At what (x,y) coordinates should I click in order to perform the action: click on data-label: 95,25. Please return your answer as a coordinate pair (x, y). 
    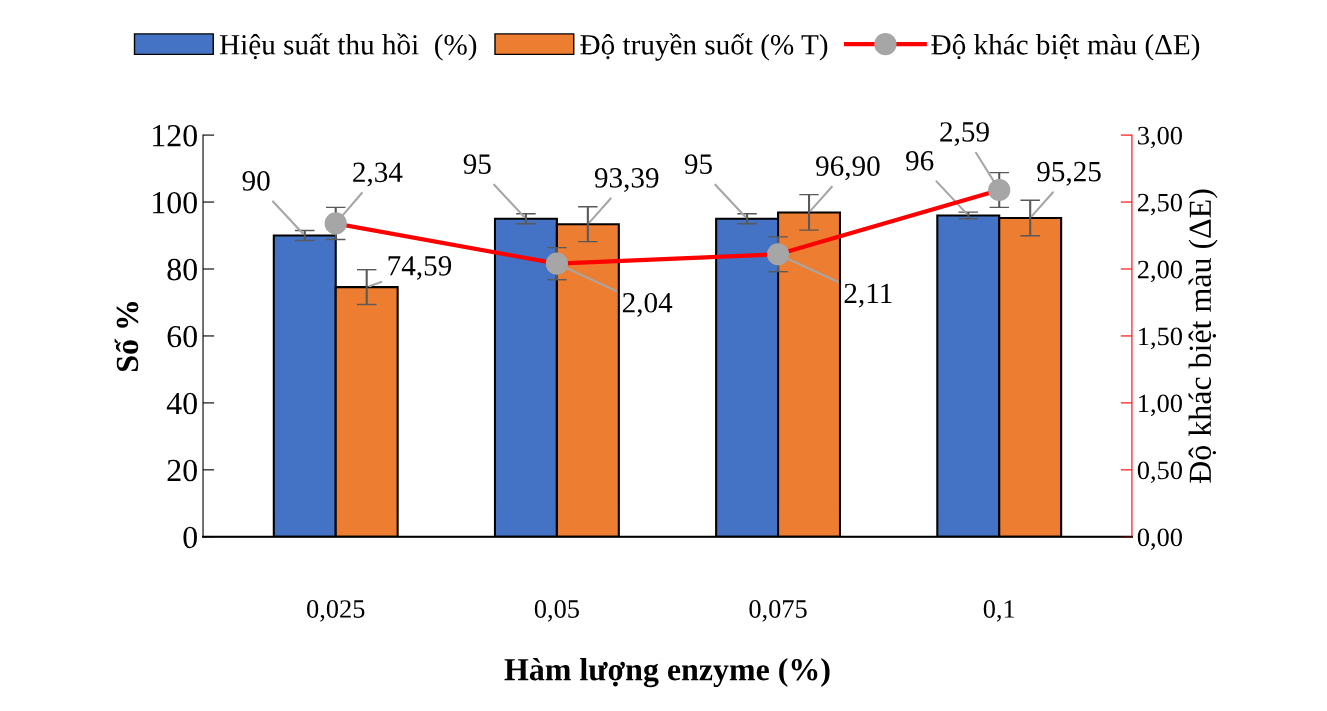
    Looking at the image, I should click on (1069, 173).